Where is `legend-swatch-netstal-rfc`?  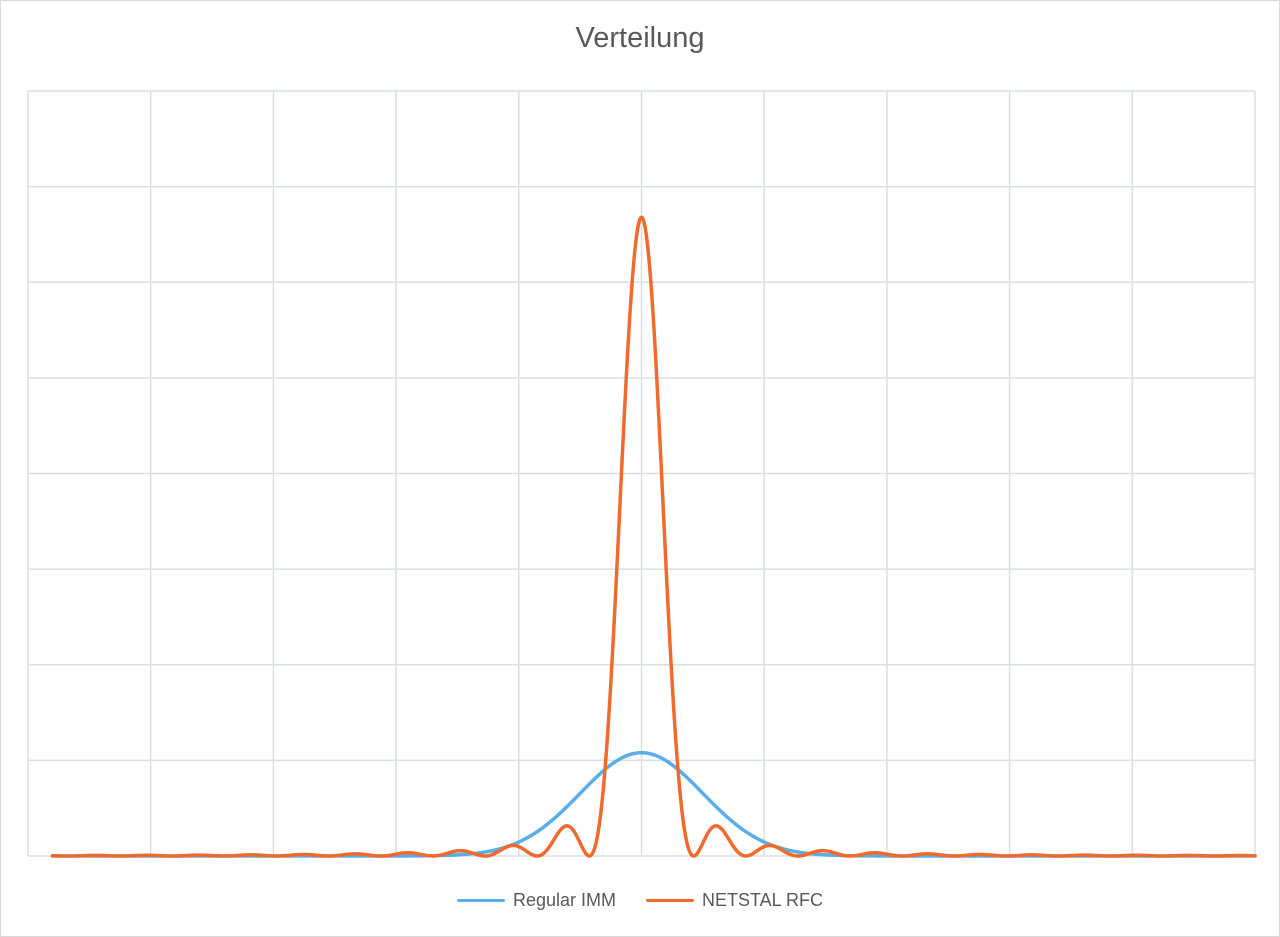
legend-swatch-netstal-rfc is located at coordinates (670, 900).